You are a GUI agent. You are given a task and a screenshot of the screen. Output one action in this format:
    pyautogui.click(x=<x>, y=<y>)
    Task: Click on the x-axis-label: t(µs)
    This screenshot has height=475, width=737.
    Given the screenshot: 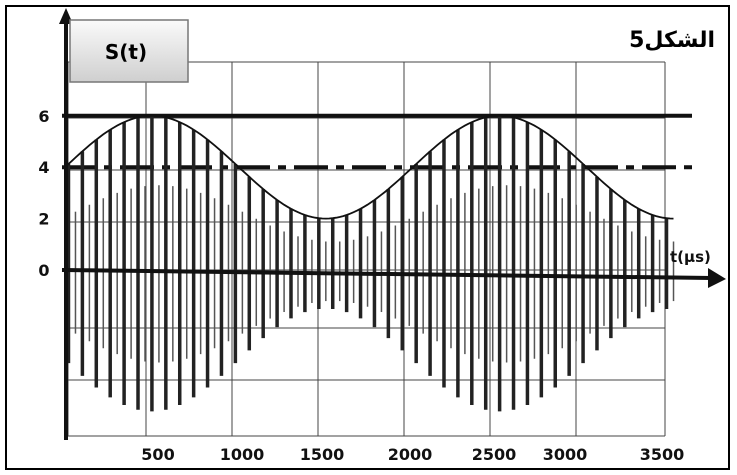 What is the action you would take?
    pyautogui.click(x=690, y=257)
    